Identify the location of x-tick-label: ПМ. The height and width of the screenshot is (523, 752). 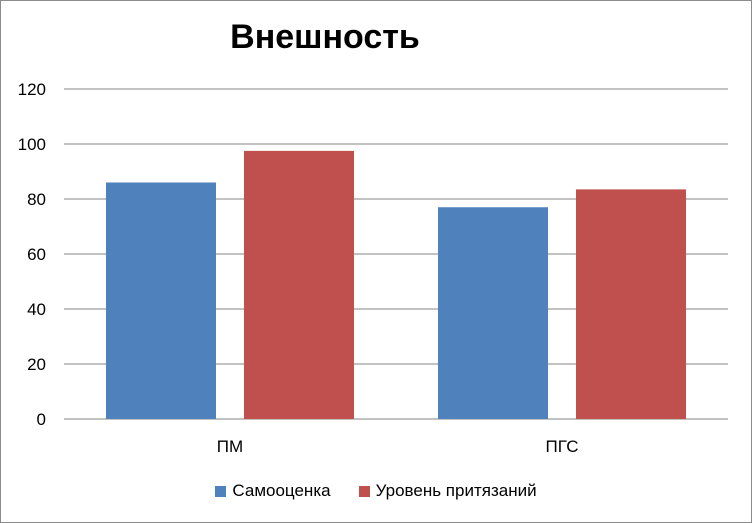
(230, 446).